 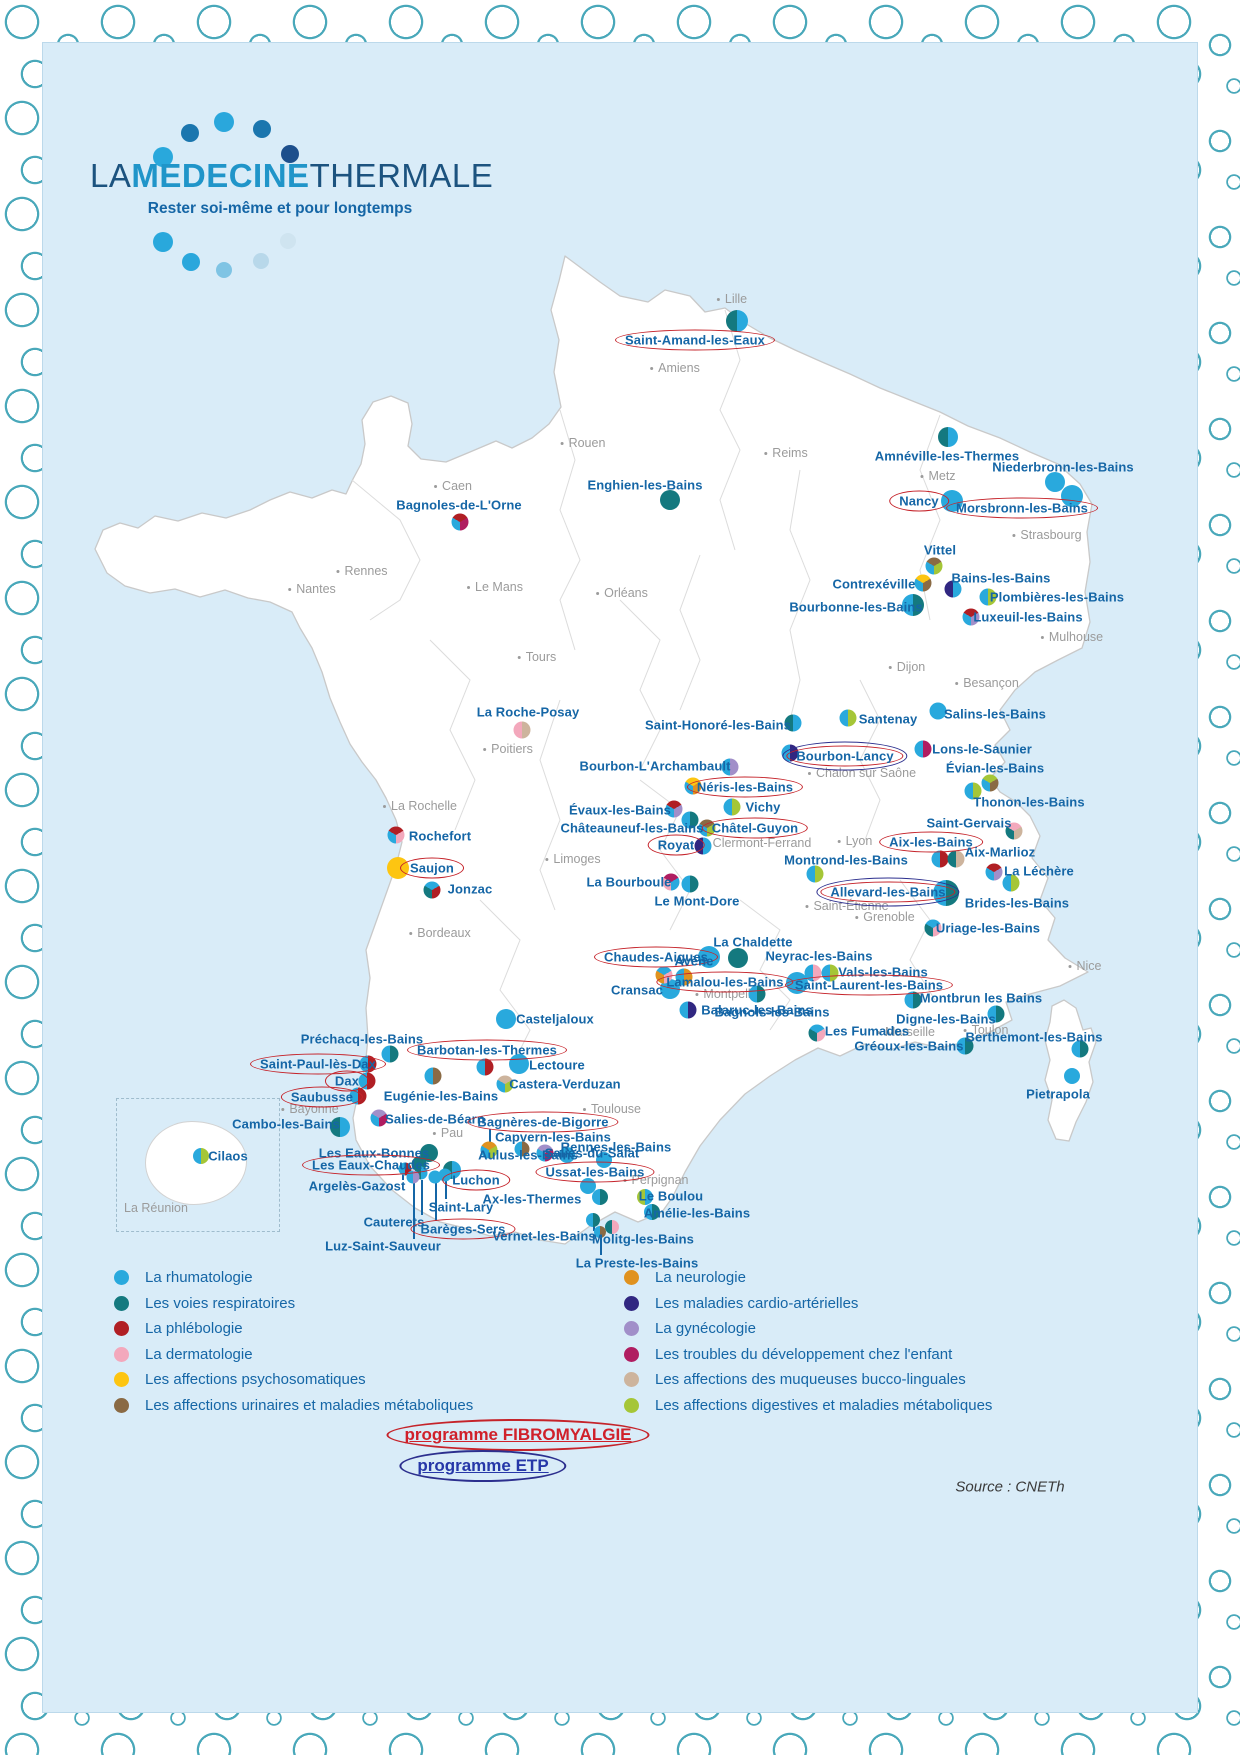 What do you see at coordinates (199, 1354) in the screenshot?
I see `legend-label-der: La dermatologie` at bounding box center [199, 1354].